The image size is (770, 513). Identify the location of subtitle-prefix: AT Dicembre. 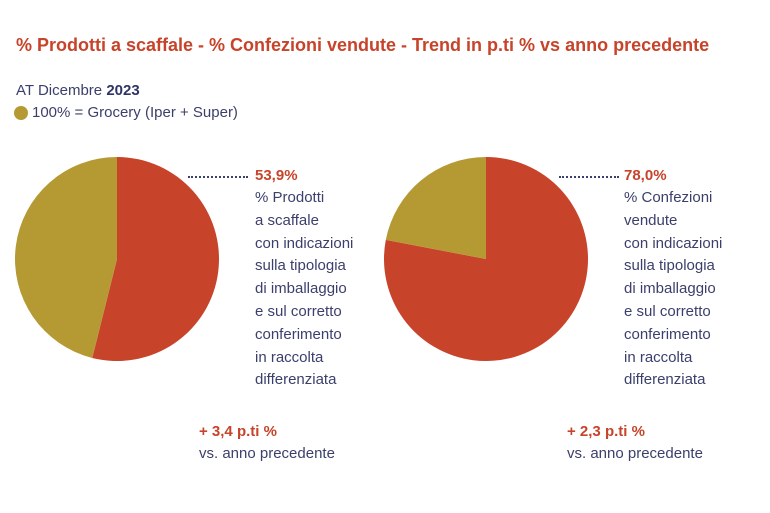
(59, 90).